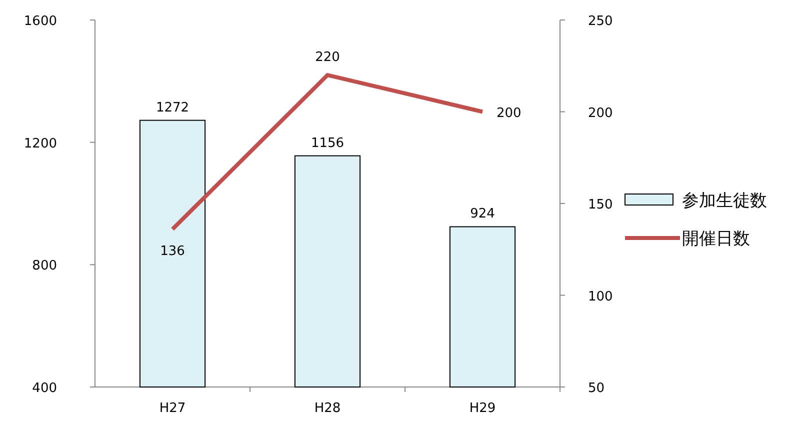 Image resolution: width=795 pixels, height=421 pixels. I want to click on x-tick-label: H28, so click(327, 408).